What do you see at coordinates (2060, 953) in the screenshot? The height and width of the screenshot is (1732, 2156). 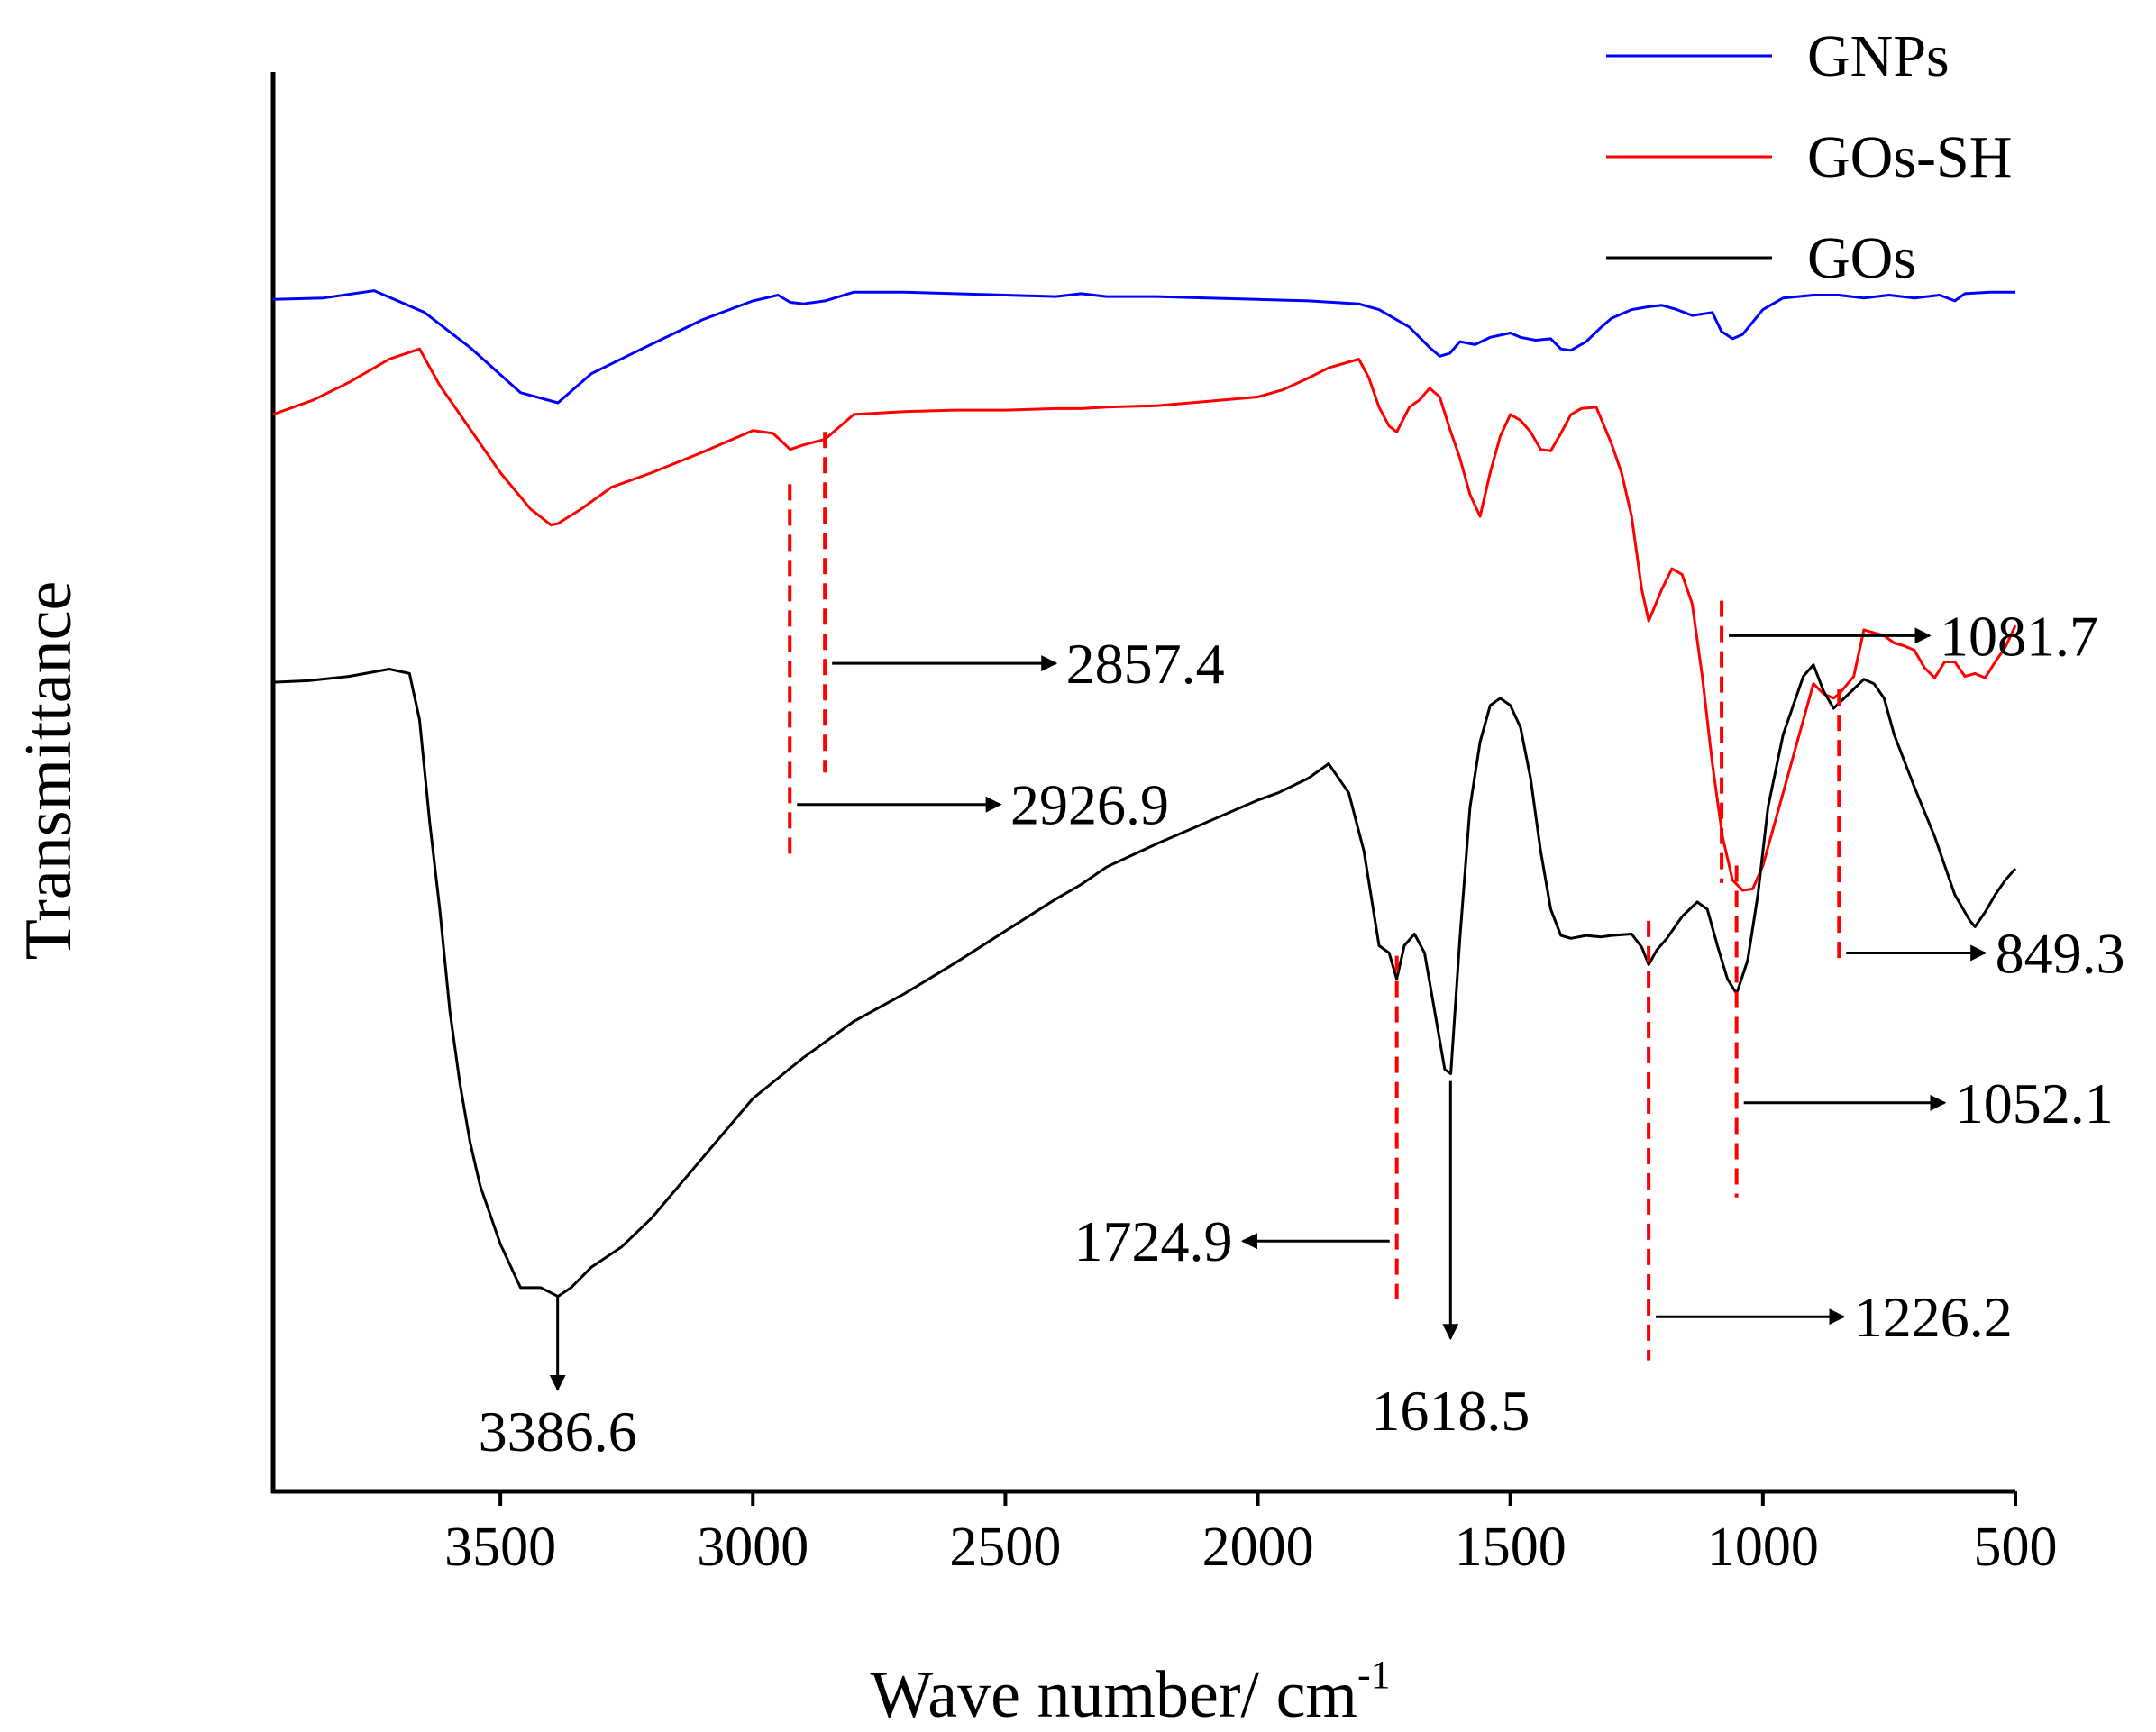 I see `annotation-label: 849.3` at bounding box center [2060, 953].